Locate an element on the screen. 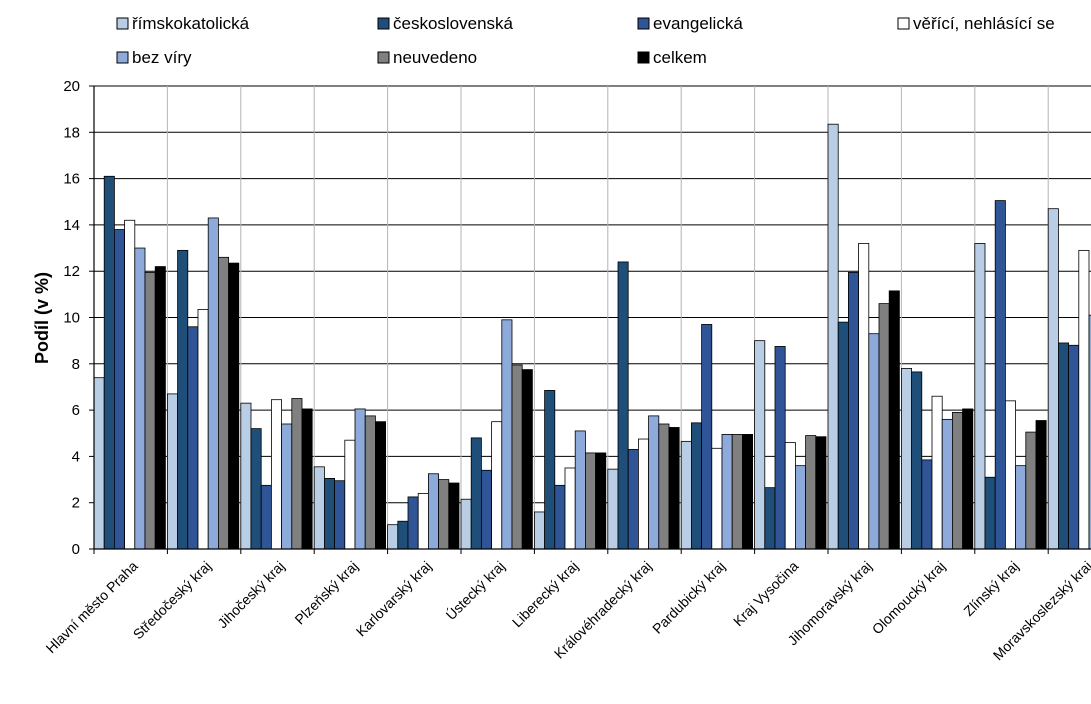 The width and height of the screenshot is (1091, 704). legend-label: československá is located at coordinates (453, 23).